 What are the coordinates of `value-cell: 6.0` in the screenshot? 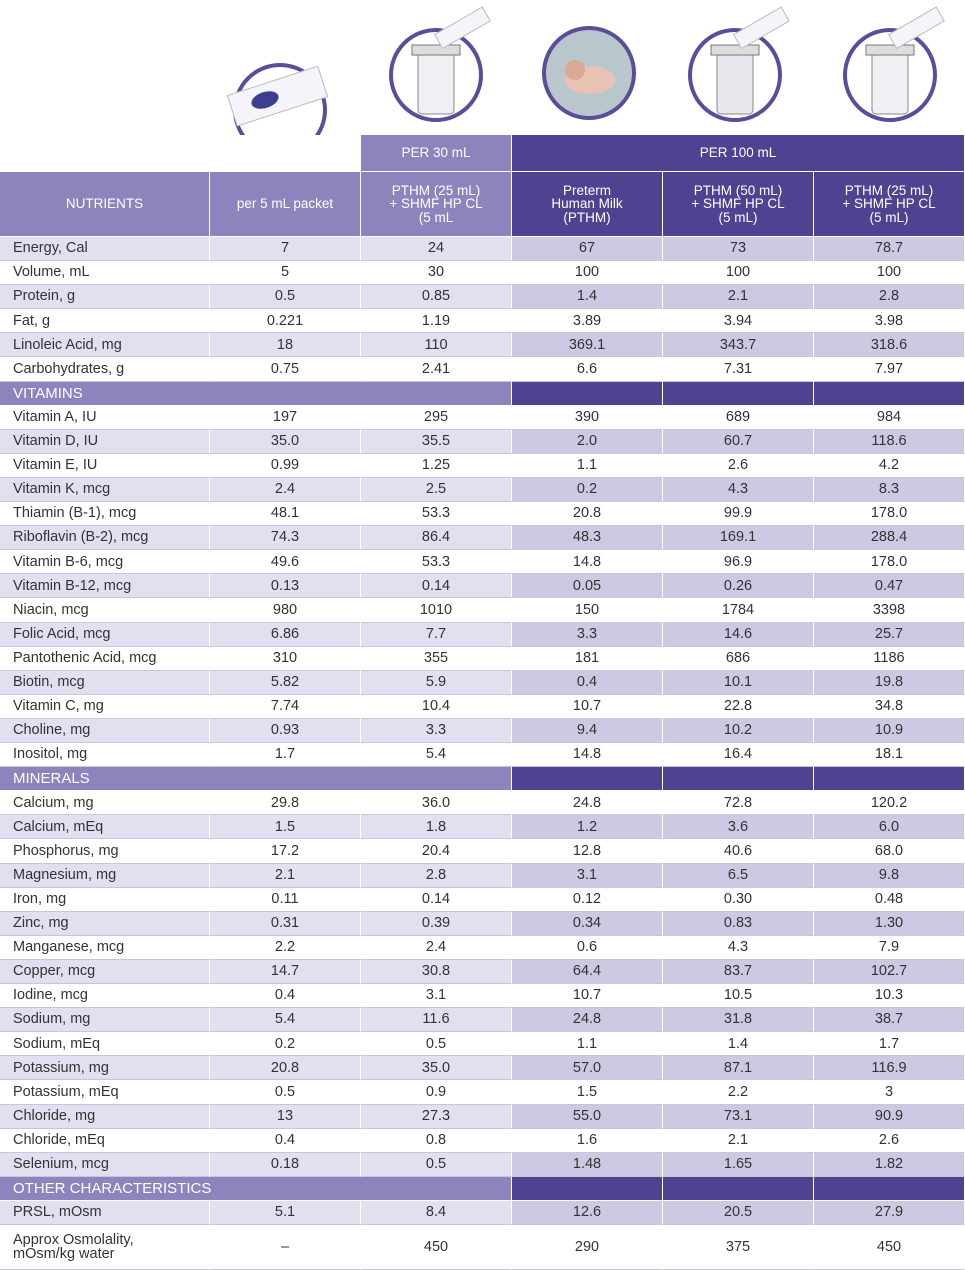 It's located at (889, 827).